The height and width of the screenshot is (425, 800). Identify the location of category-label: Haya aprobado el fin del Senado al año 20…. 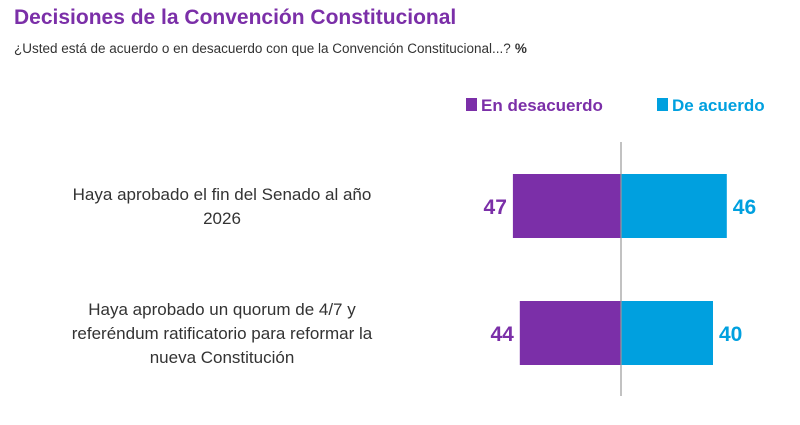
(222, 206).